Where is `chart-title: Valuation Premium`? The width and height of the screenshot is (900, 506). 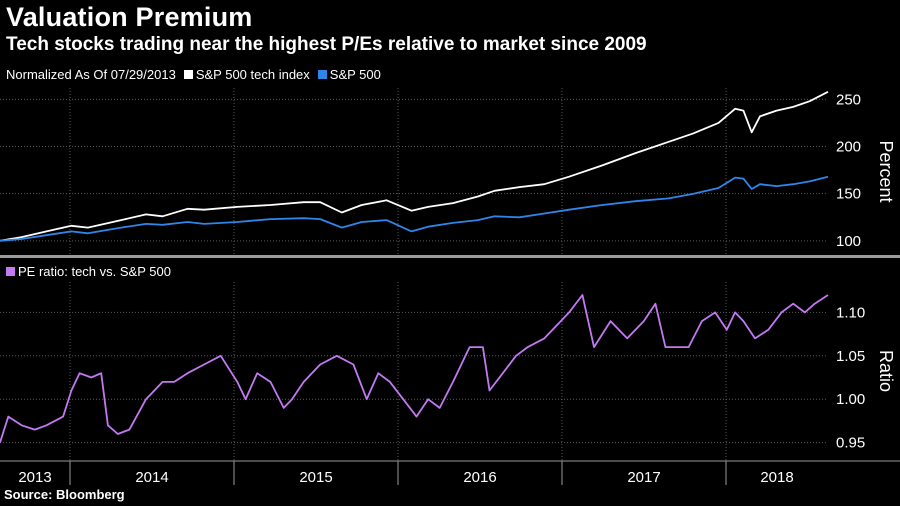 chart-title: Valuation Premium is located at coordinates (129, 17).